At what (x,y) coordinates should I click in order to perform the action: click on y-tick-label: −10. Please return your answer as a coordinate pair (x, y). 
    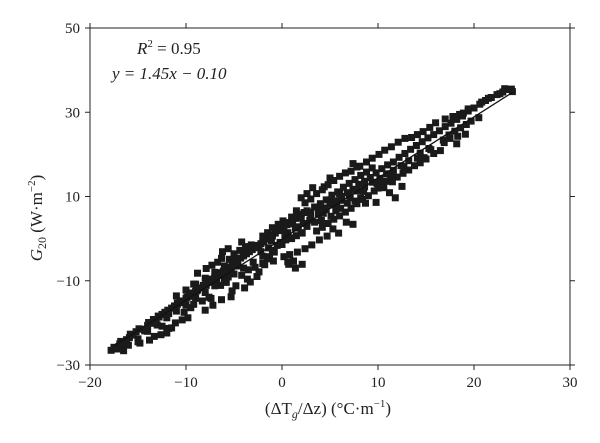
    Looking at the image, I should click on (68, 282).